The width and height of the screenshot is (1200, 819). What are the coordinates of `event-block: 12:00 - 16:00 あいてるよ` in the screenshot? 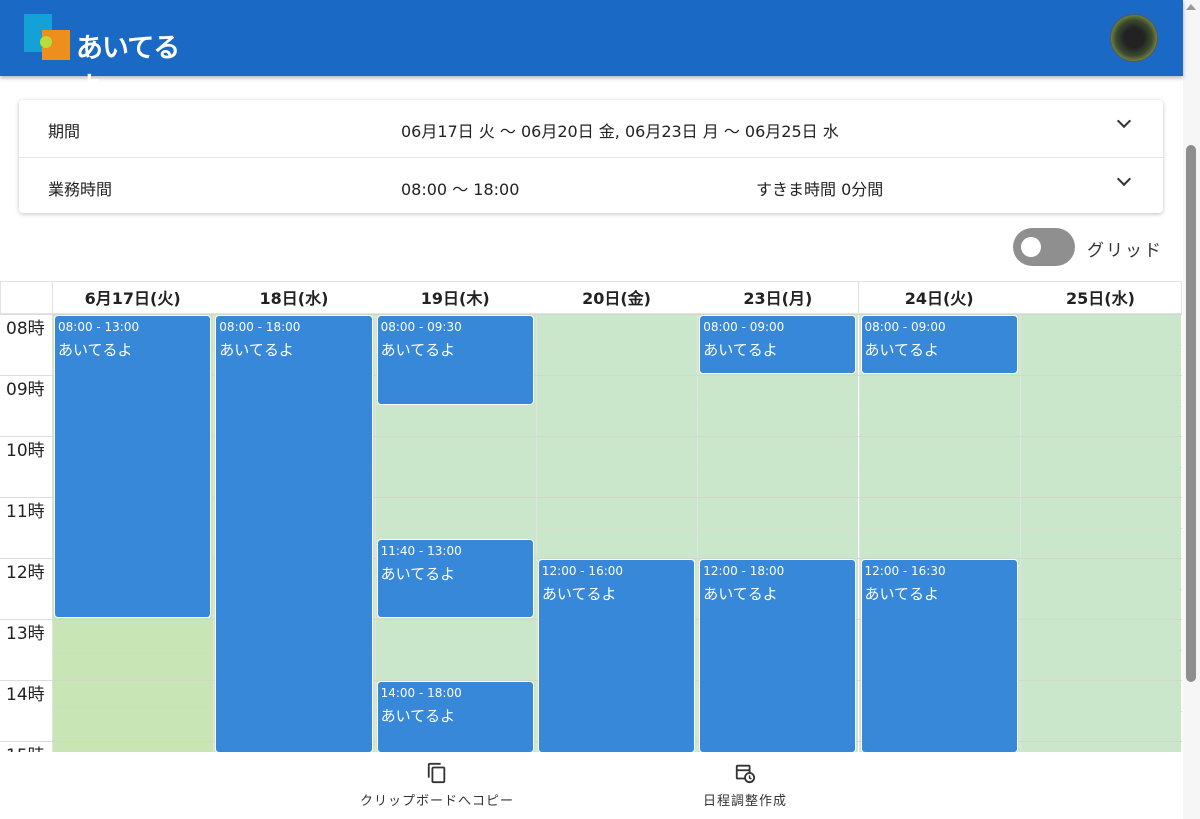 It's located at (616, 656).